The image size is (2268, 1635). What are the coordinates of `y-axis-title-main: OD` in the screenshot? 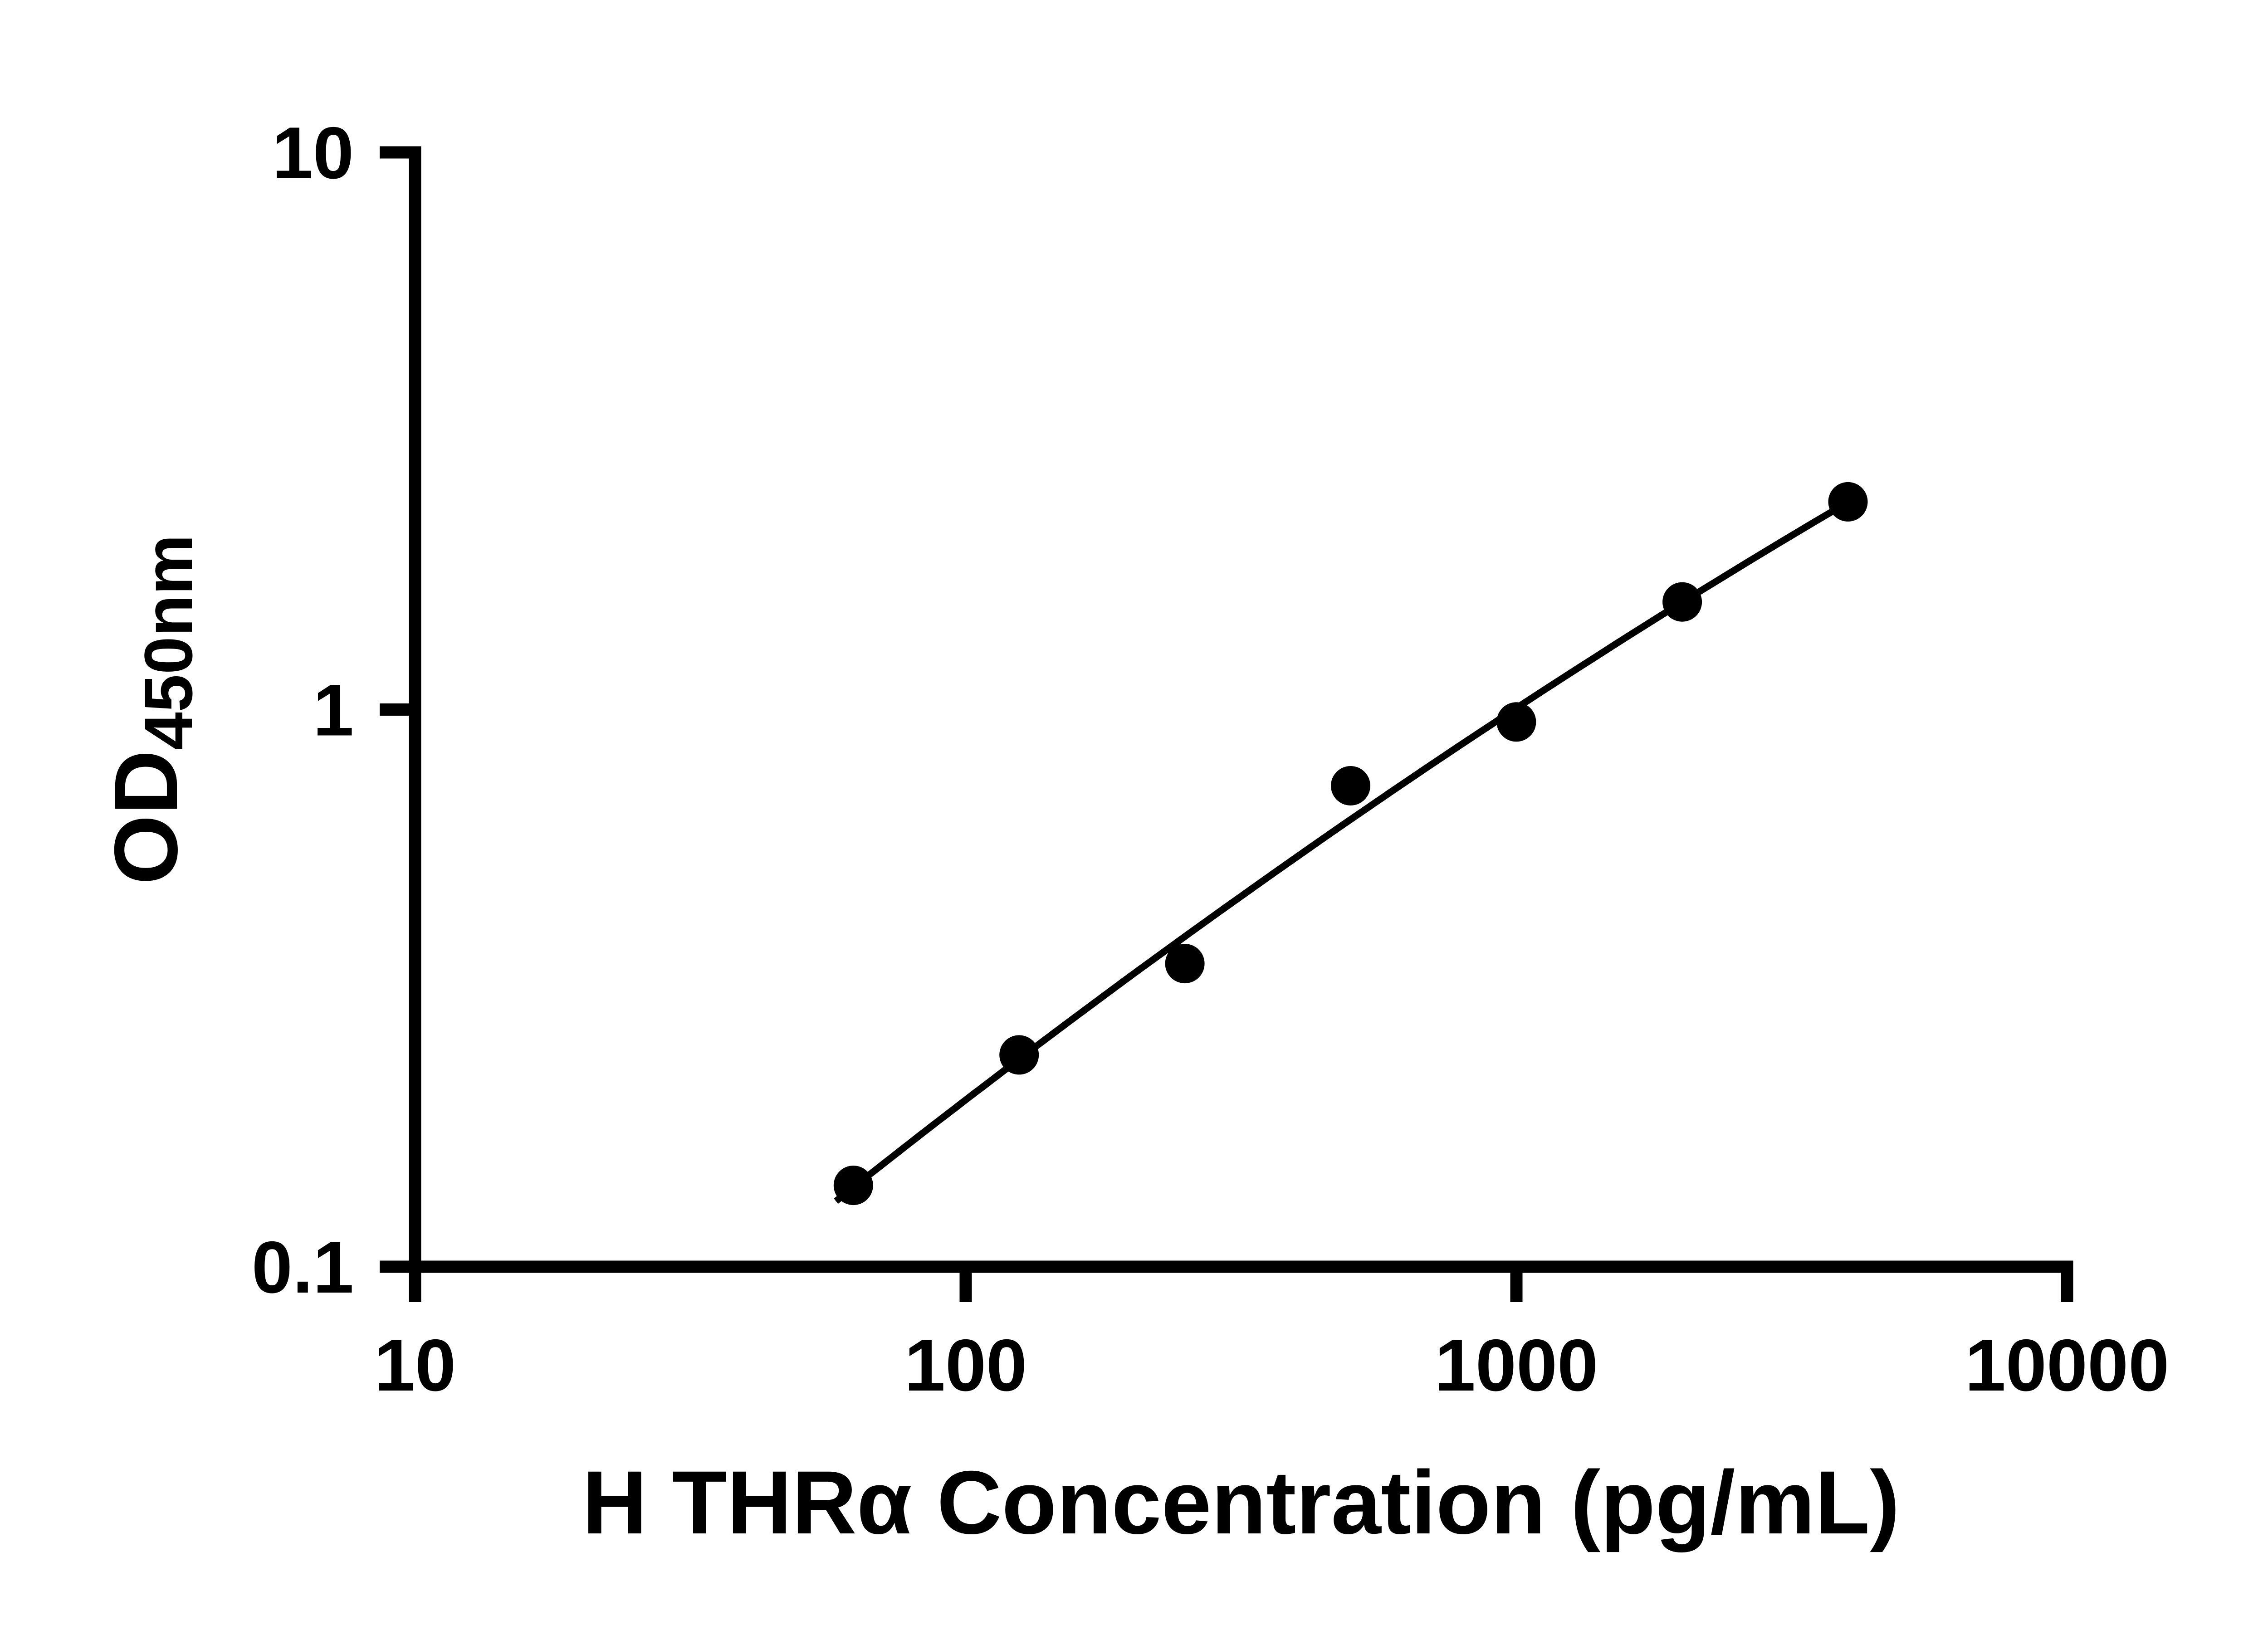 It's located at (146, 817).